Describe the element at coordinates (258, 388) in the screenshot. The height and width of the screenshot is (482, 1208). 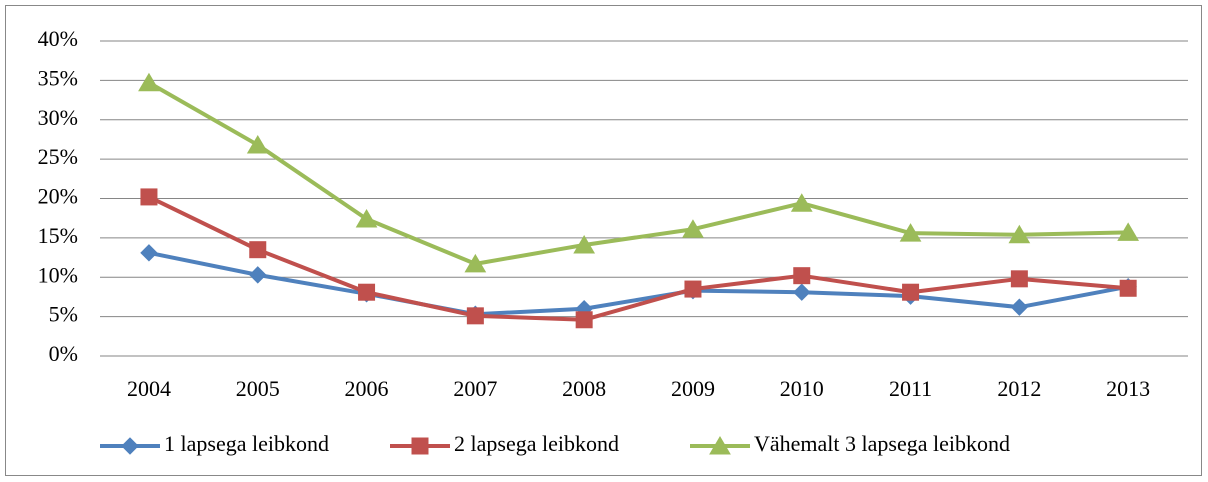
I see `x-tick-label: 2005` at that location.